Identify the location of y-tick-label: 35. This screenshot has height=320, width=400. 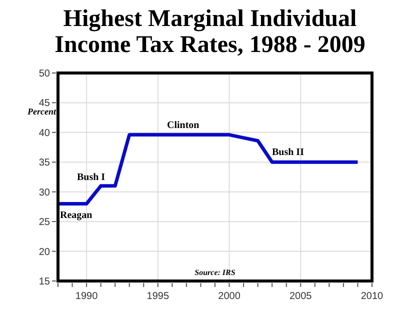
(44, 163).